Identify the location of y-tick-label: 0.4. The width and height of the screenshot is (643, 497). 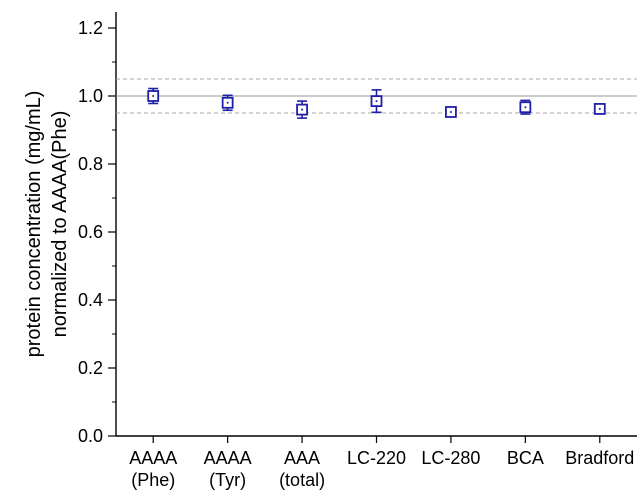
(90, 300).